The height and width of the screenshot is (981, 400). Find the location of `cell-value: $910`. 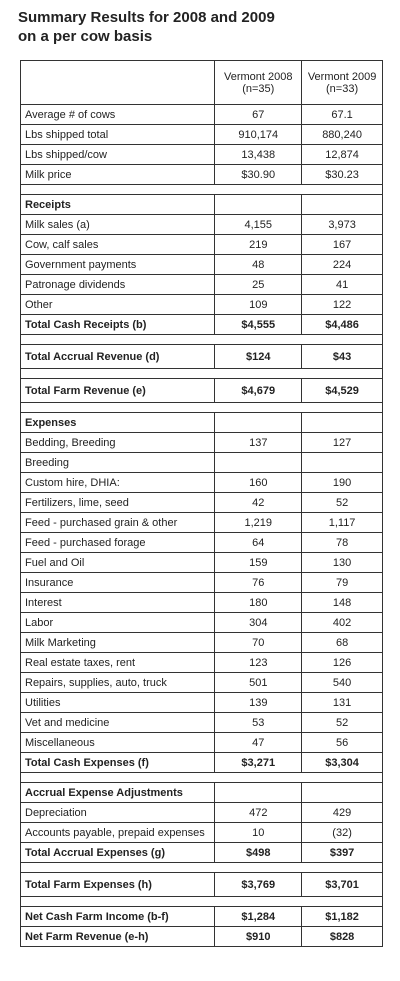

cell-value: $910 is located at coordinates (258, 936).